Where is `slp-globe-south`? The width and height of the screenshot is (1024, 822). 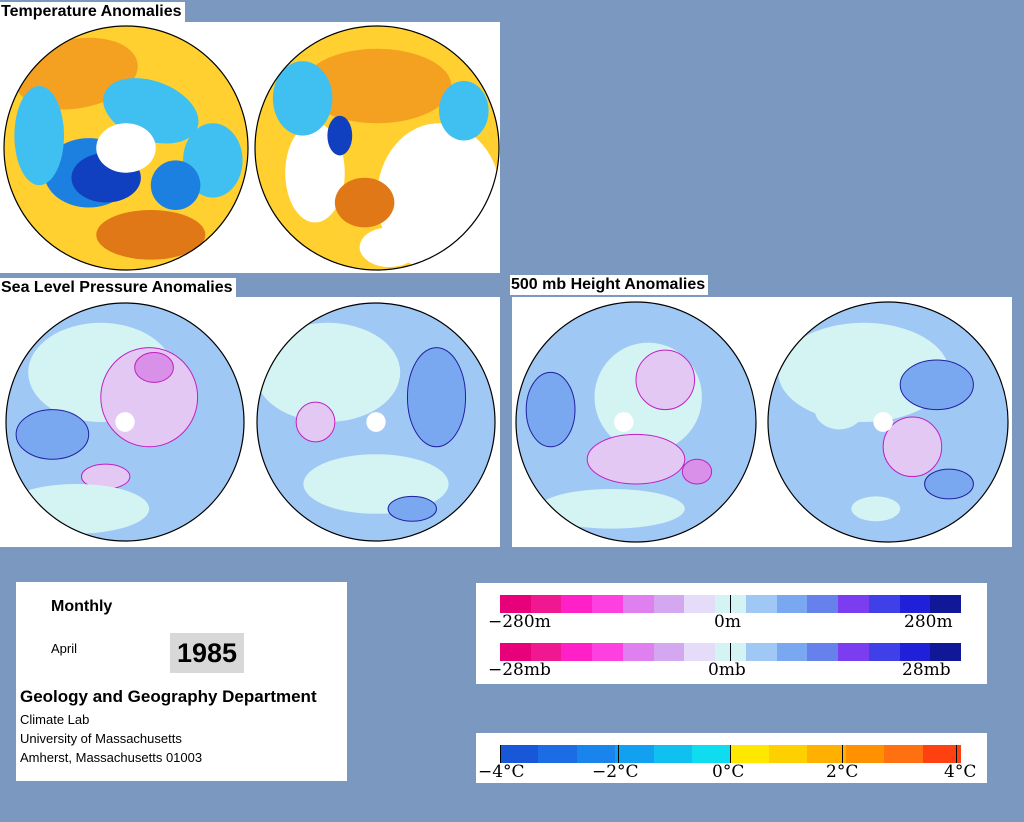
slp-globe-south is located at coordinates (376, 422).